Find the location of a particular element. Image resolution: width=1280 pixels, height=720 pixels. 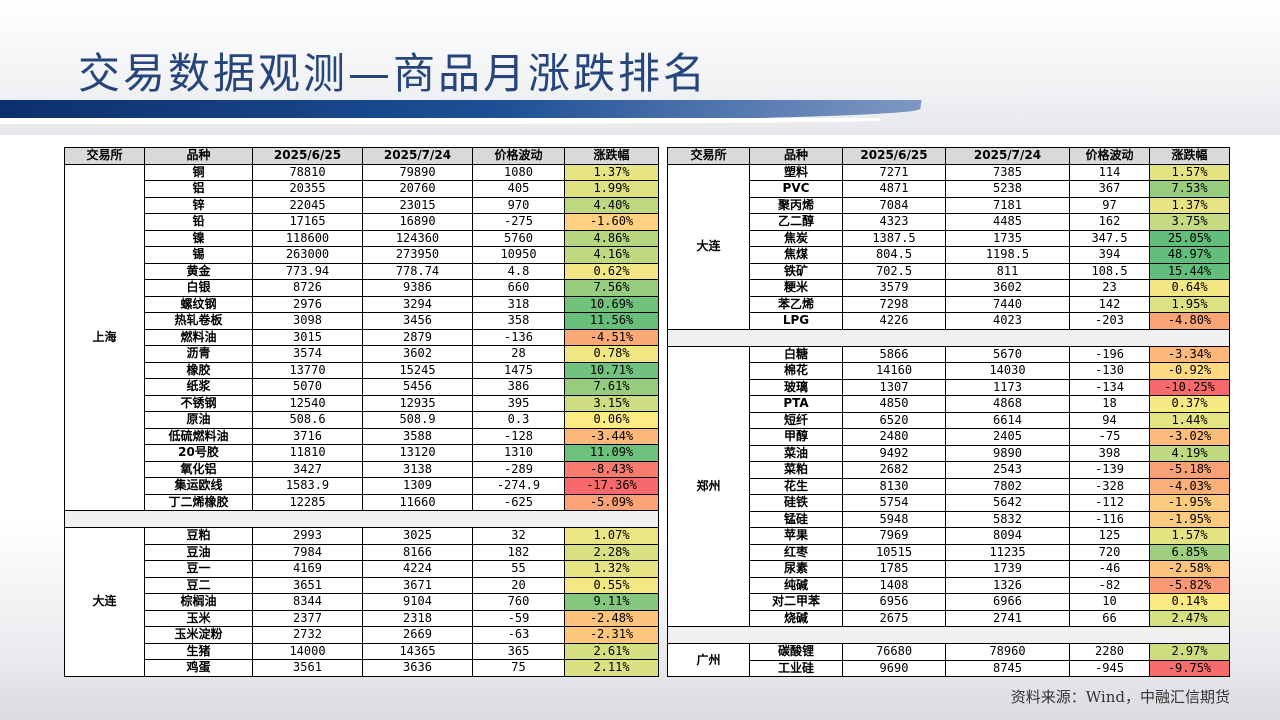

end-price-cell: 8094 is located at coordinates (1007, 536).